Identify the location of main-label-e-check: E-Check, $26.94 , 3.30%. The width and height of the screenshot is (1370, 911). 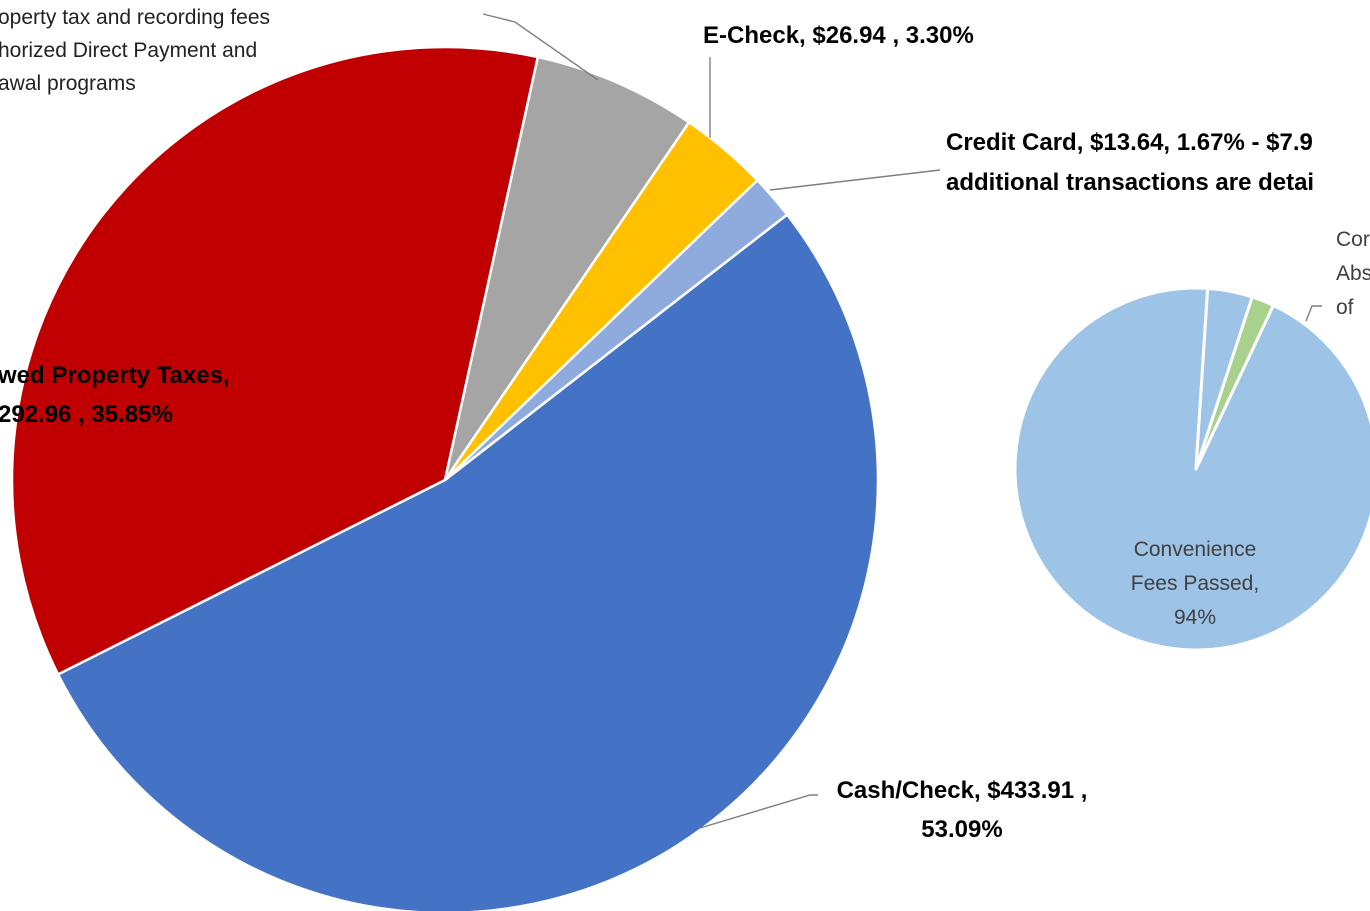
(838, 35).